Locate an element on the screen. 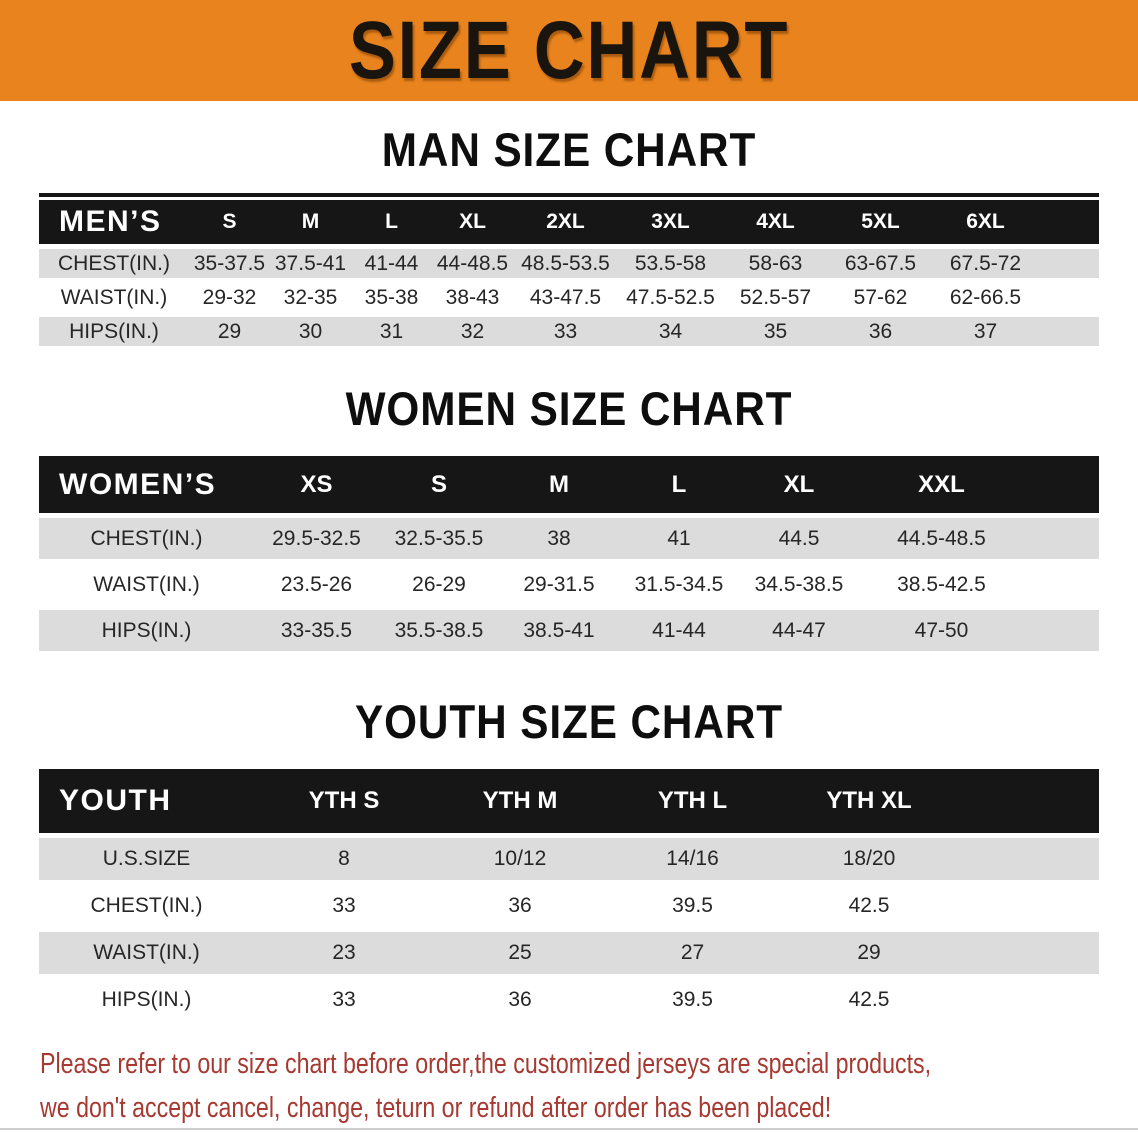 The width and height of the screenshot is (1138, 1132). men-corner-label: MEN’S is located at coordinates (114, 224).